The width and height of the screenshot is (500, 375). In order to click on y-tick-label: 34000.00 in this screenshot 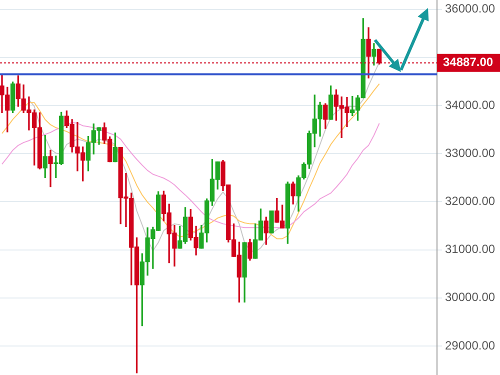, I will do `click(470, 105)`.